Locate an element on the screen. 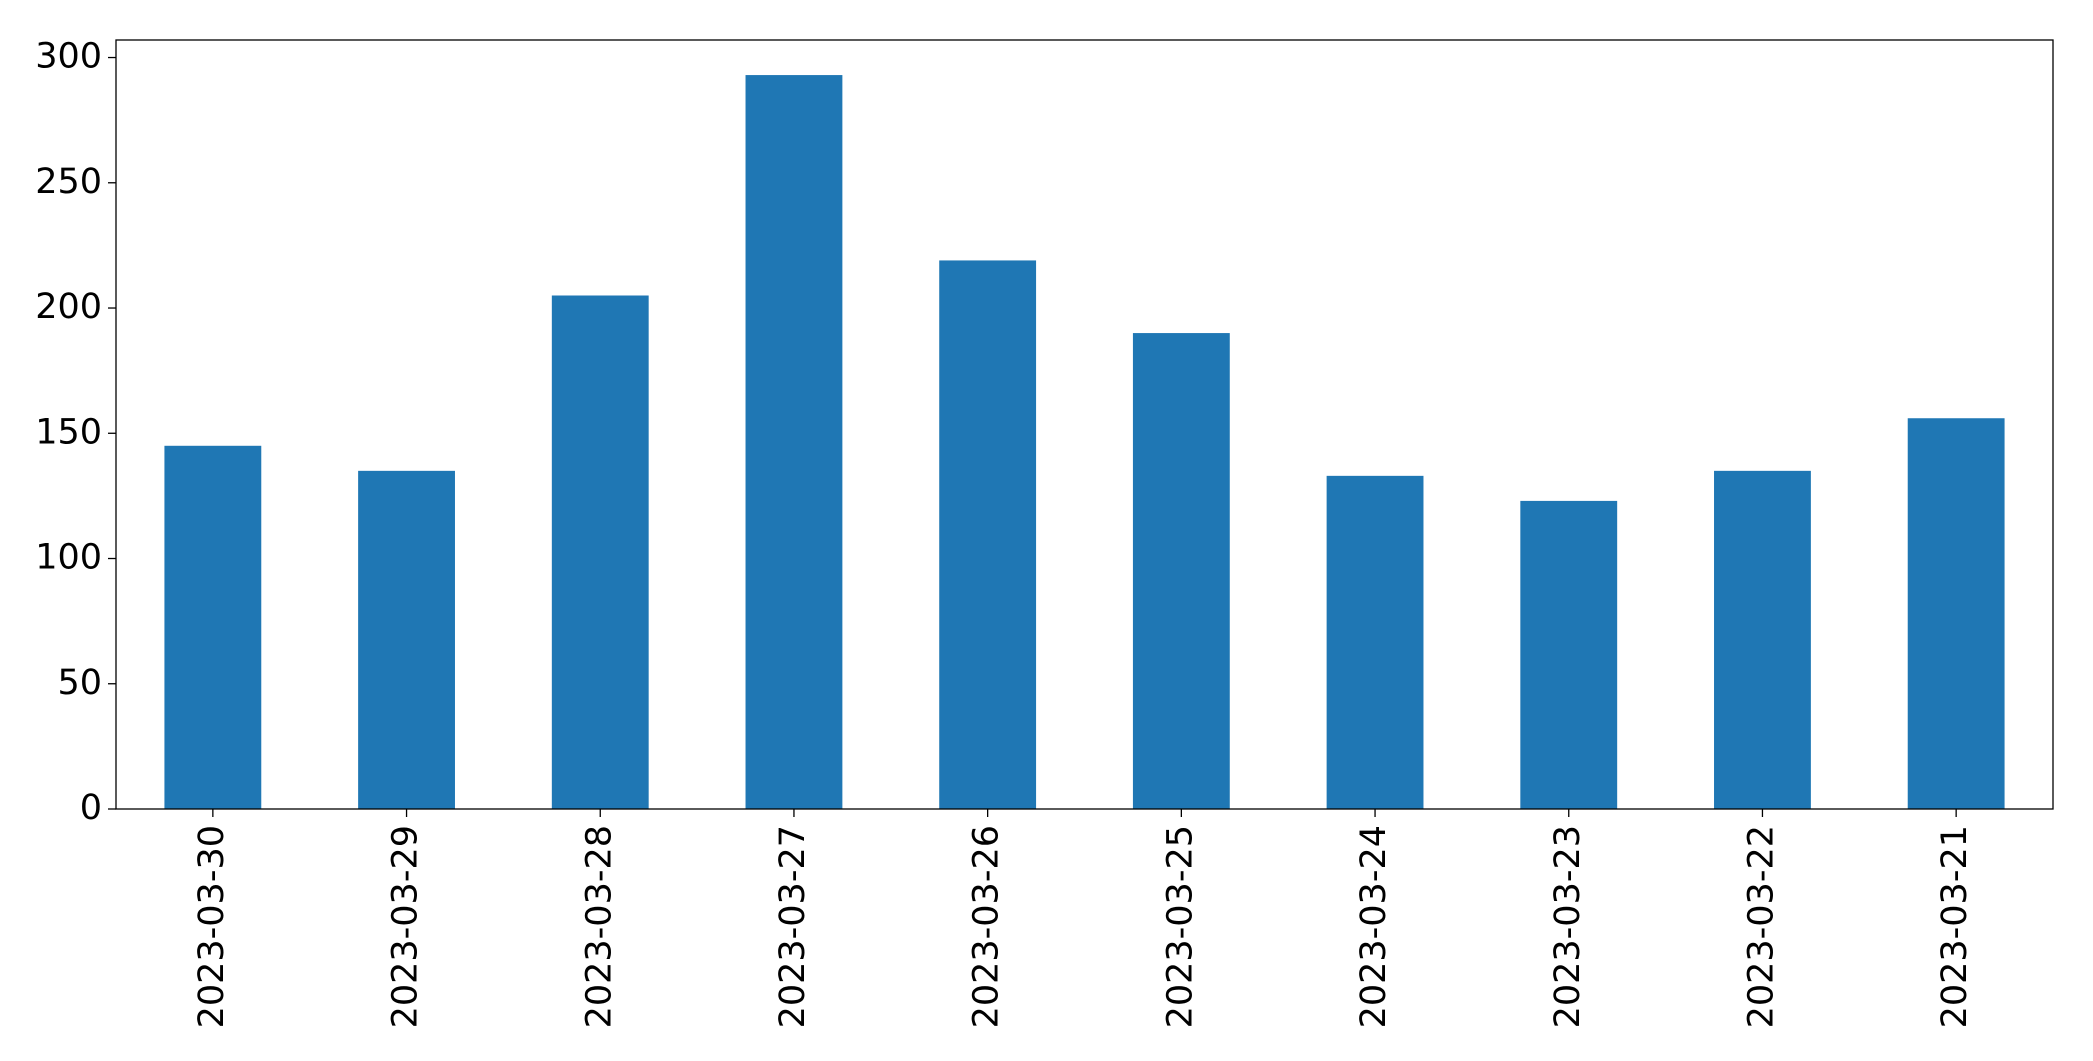 This screenshot has width=2093, height=1061. x-tick-label: 2023-03-24 is located at coordinates (1374, 926).